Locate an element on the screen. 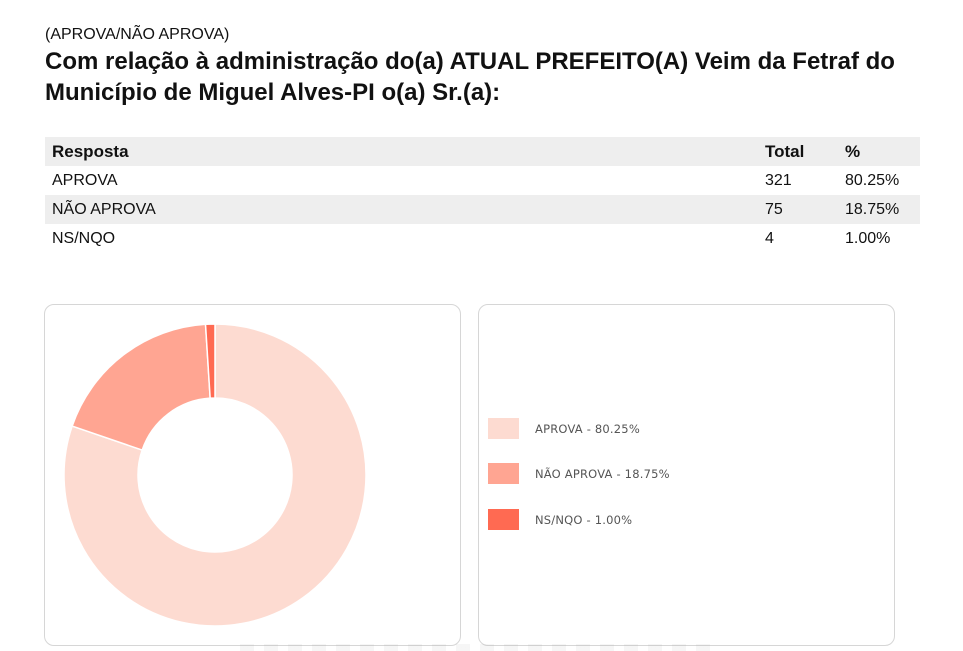  table-row: NÃO APROVA 75 18.75% is located at coordinates (482, 209).